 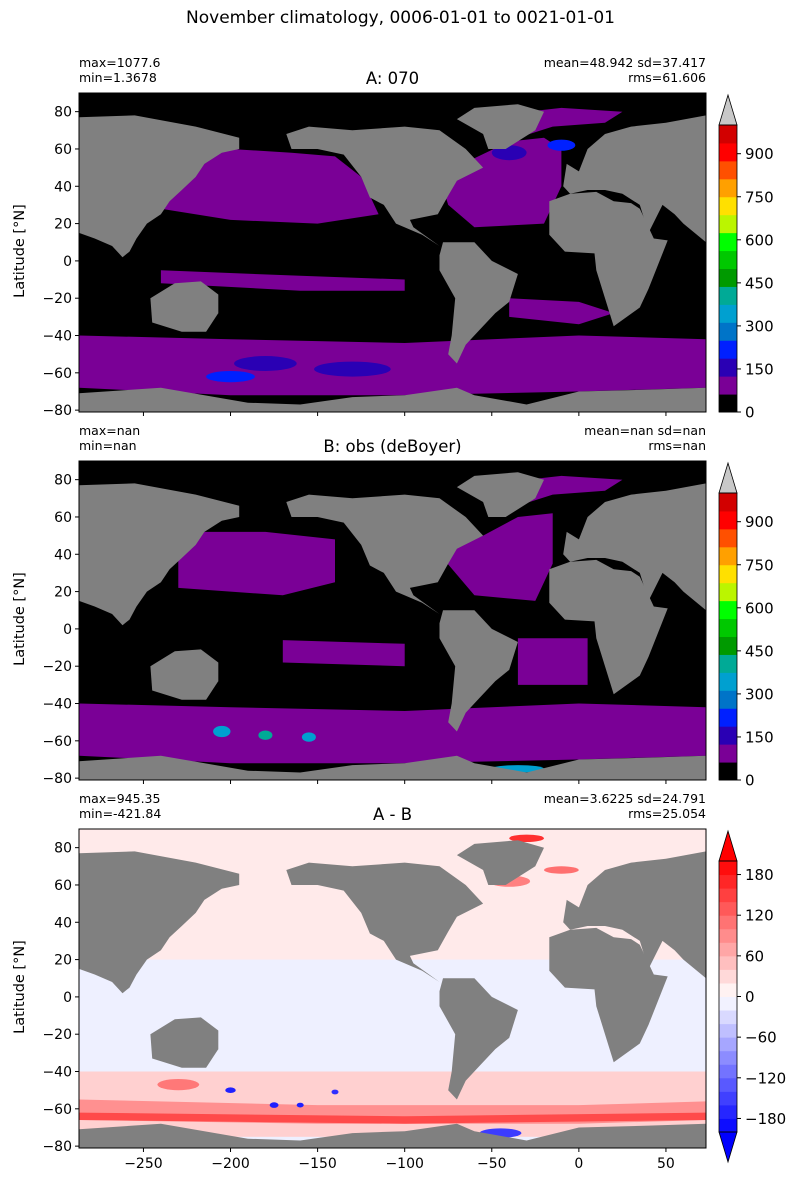 I want to click on panel-2-colorbar-extend-top, so click(x=728, y=845).